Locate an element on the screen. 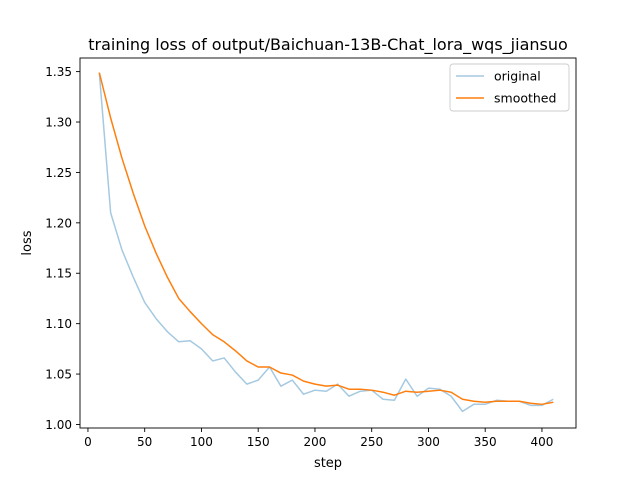 The height and width of the screenshot is (480, 640). y-tick-label: 1.20 is located at coordinates (58, 223).